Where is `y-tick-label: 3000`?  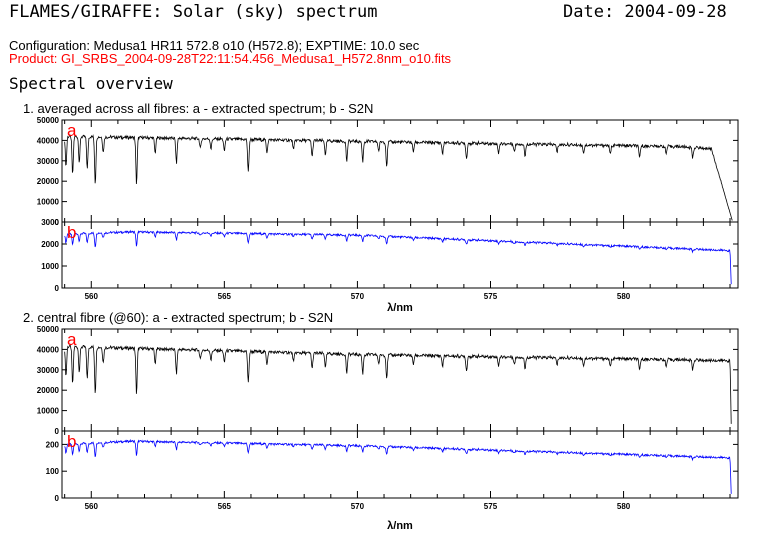
y-tick-label: 3000 is located at coordinates (50, 222).